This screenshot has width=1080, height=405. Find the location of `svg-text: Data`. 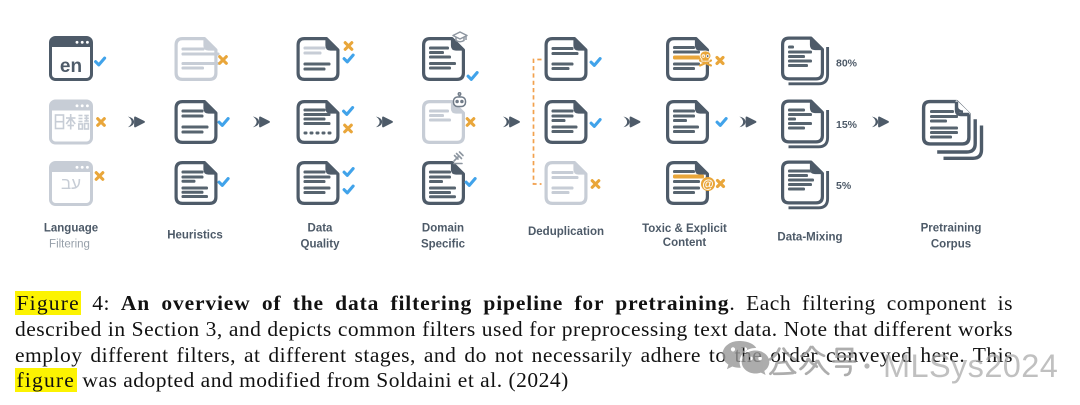

svg-text: Data is located at coordinates (321, 229).